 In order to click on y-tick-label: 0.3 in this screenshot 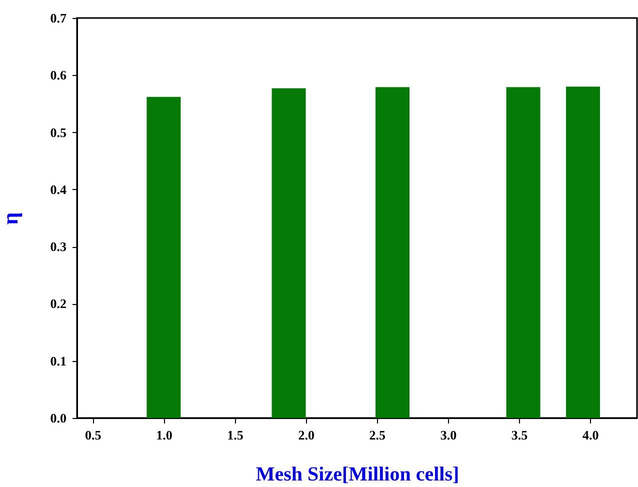, I will do `click(58, 246)`.